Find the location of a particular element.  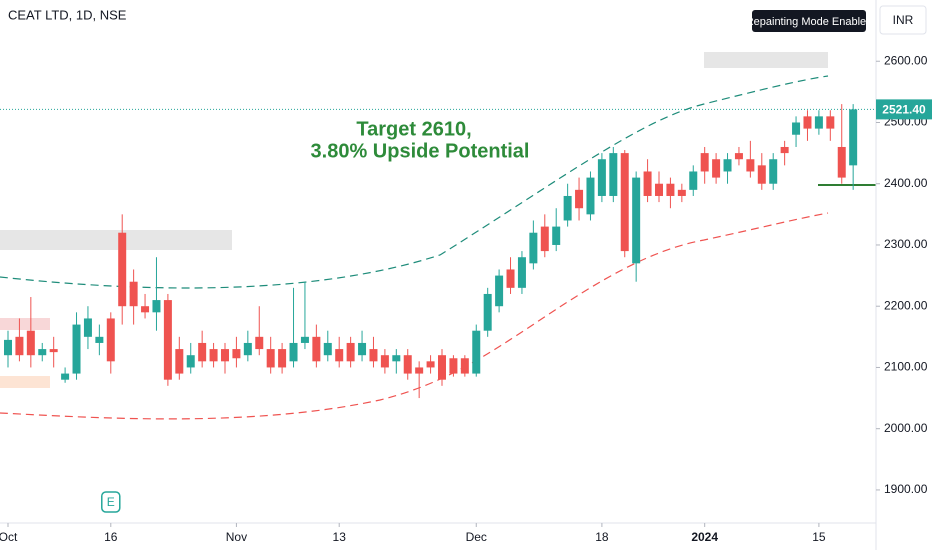

x-tick-label: 2024 is located at coordinates (704, 537).